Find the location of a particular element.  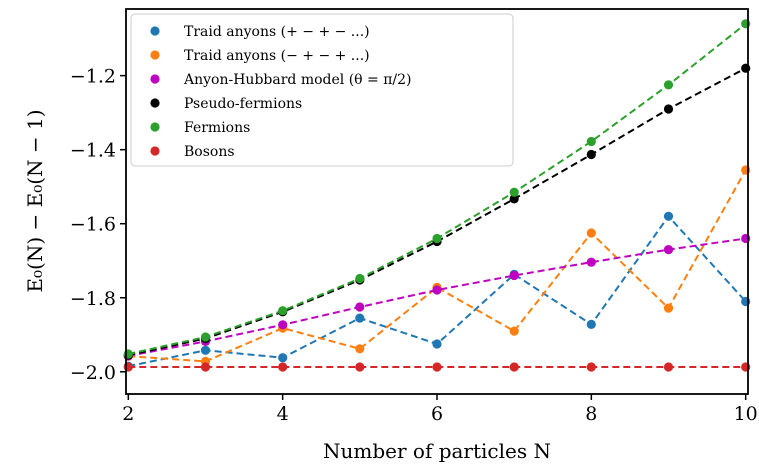

y-tick-label: −1.6 is located at coordinates (93, 225).